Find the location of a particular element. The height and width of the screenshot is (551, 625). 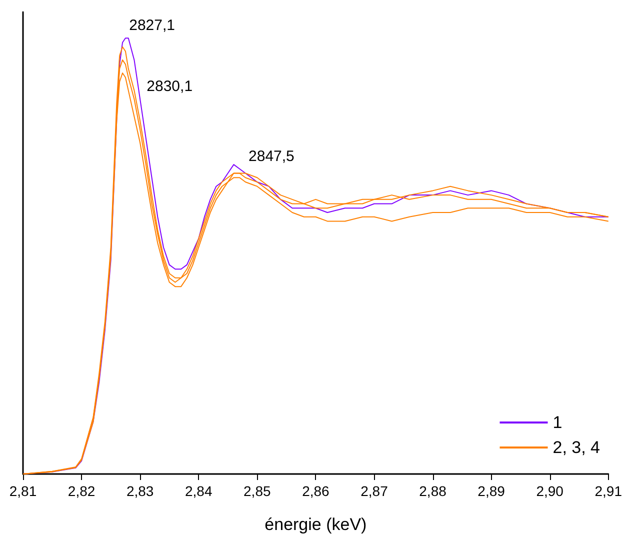

x-tick-label: 2,91 is located at coordinates (608, 491).